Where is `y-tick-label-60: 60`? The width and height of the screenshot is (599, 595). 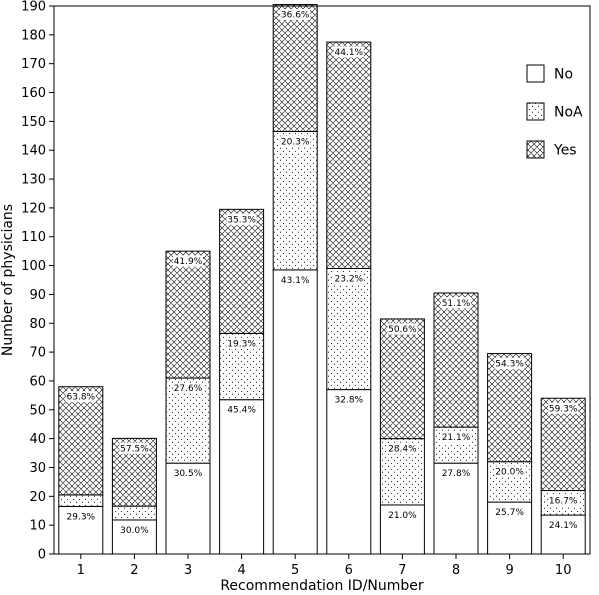
y-tick-label-60: 60 is located at coordinates (37, 381).